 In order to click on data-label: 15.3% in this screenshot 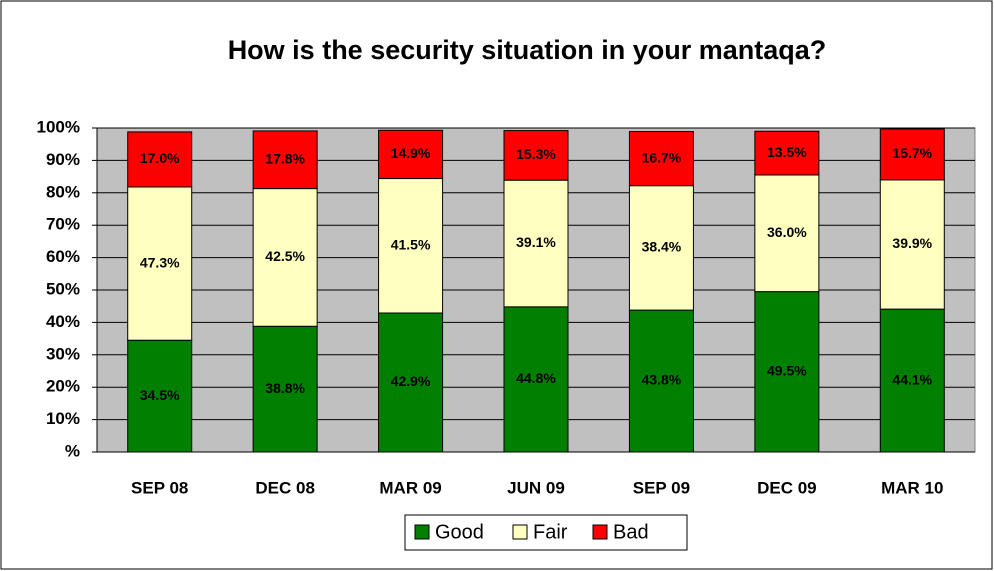, I will do `click(536, 154)`.